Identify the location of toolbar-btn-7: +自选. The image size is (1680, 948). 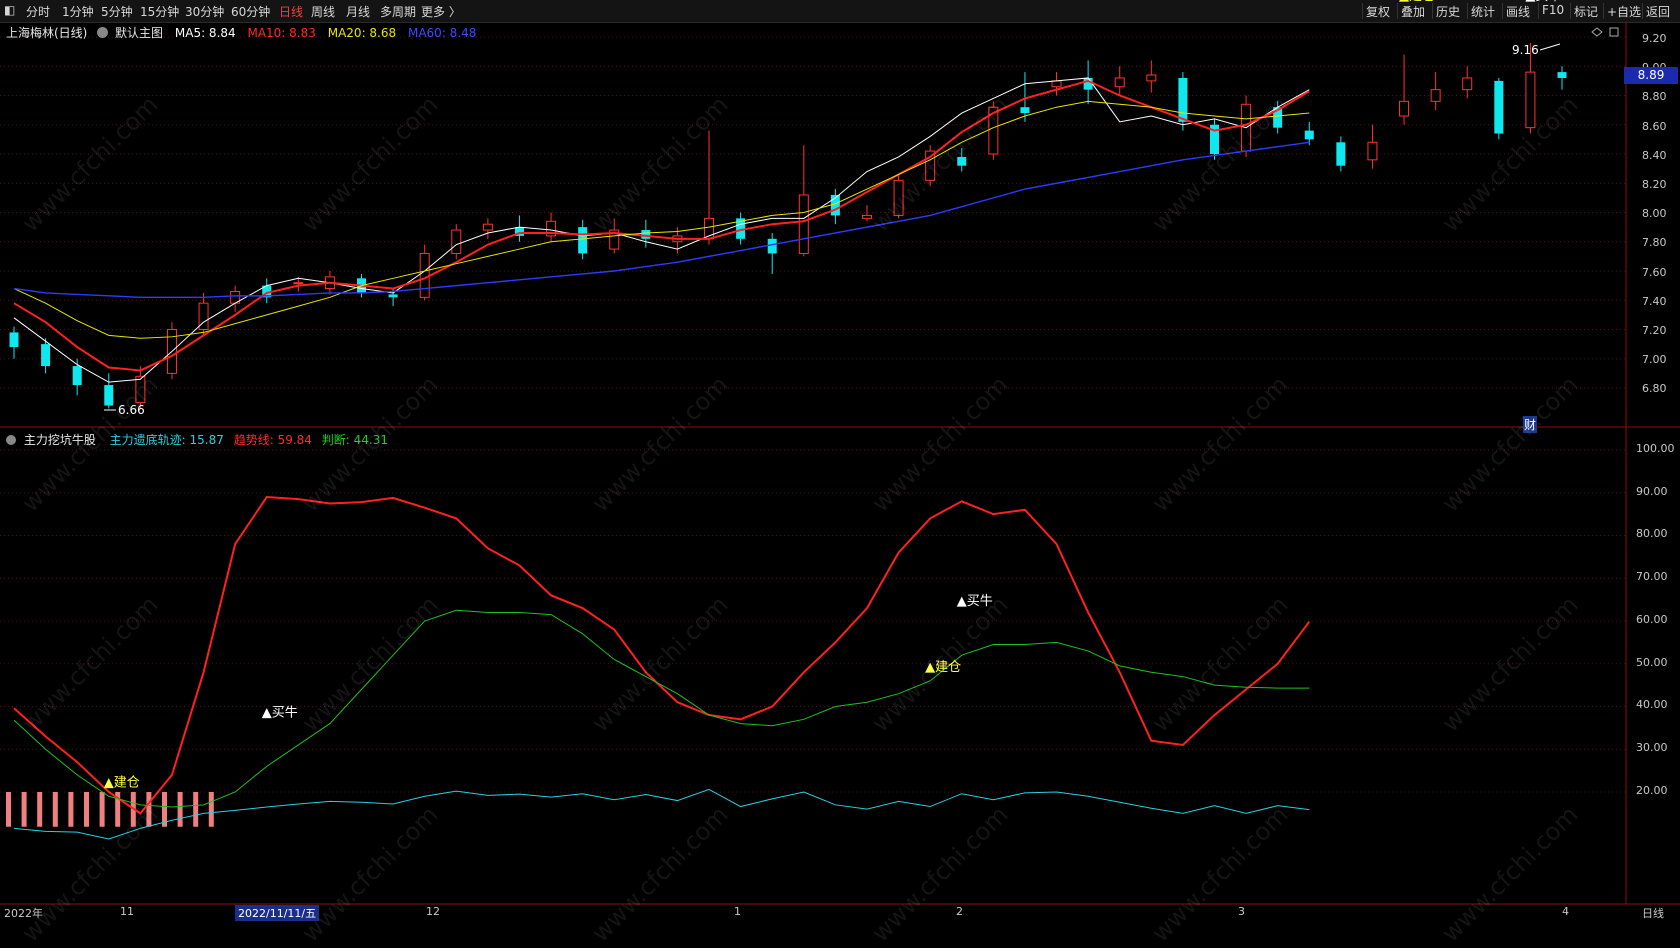
(1624, 12).